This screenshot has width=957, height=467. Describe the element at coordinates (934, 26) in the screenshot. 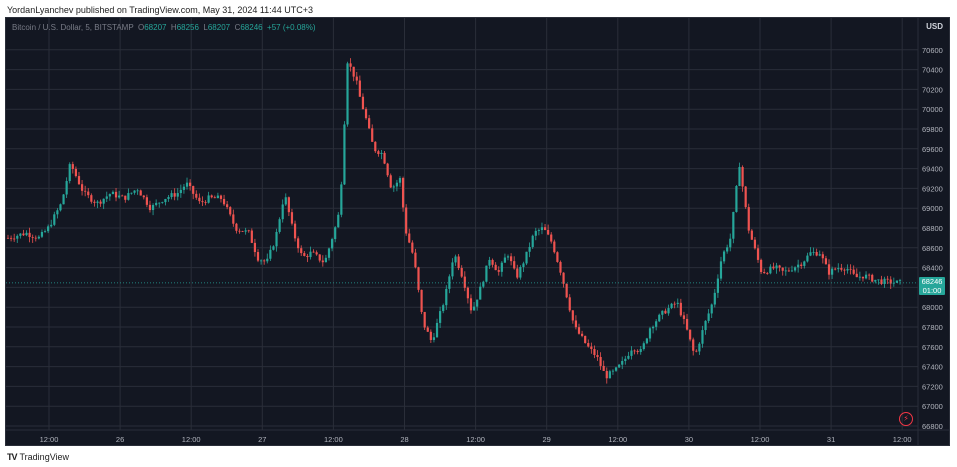

I see `currency-label: USD` at that location.